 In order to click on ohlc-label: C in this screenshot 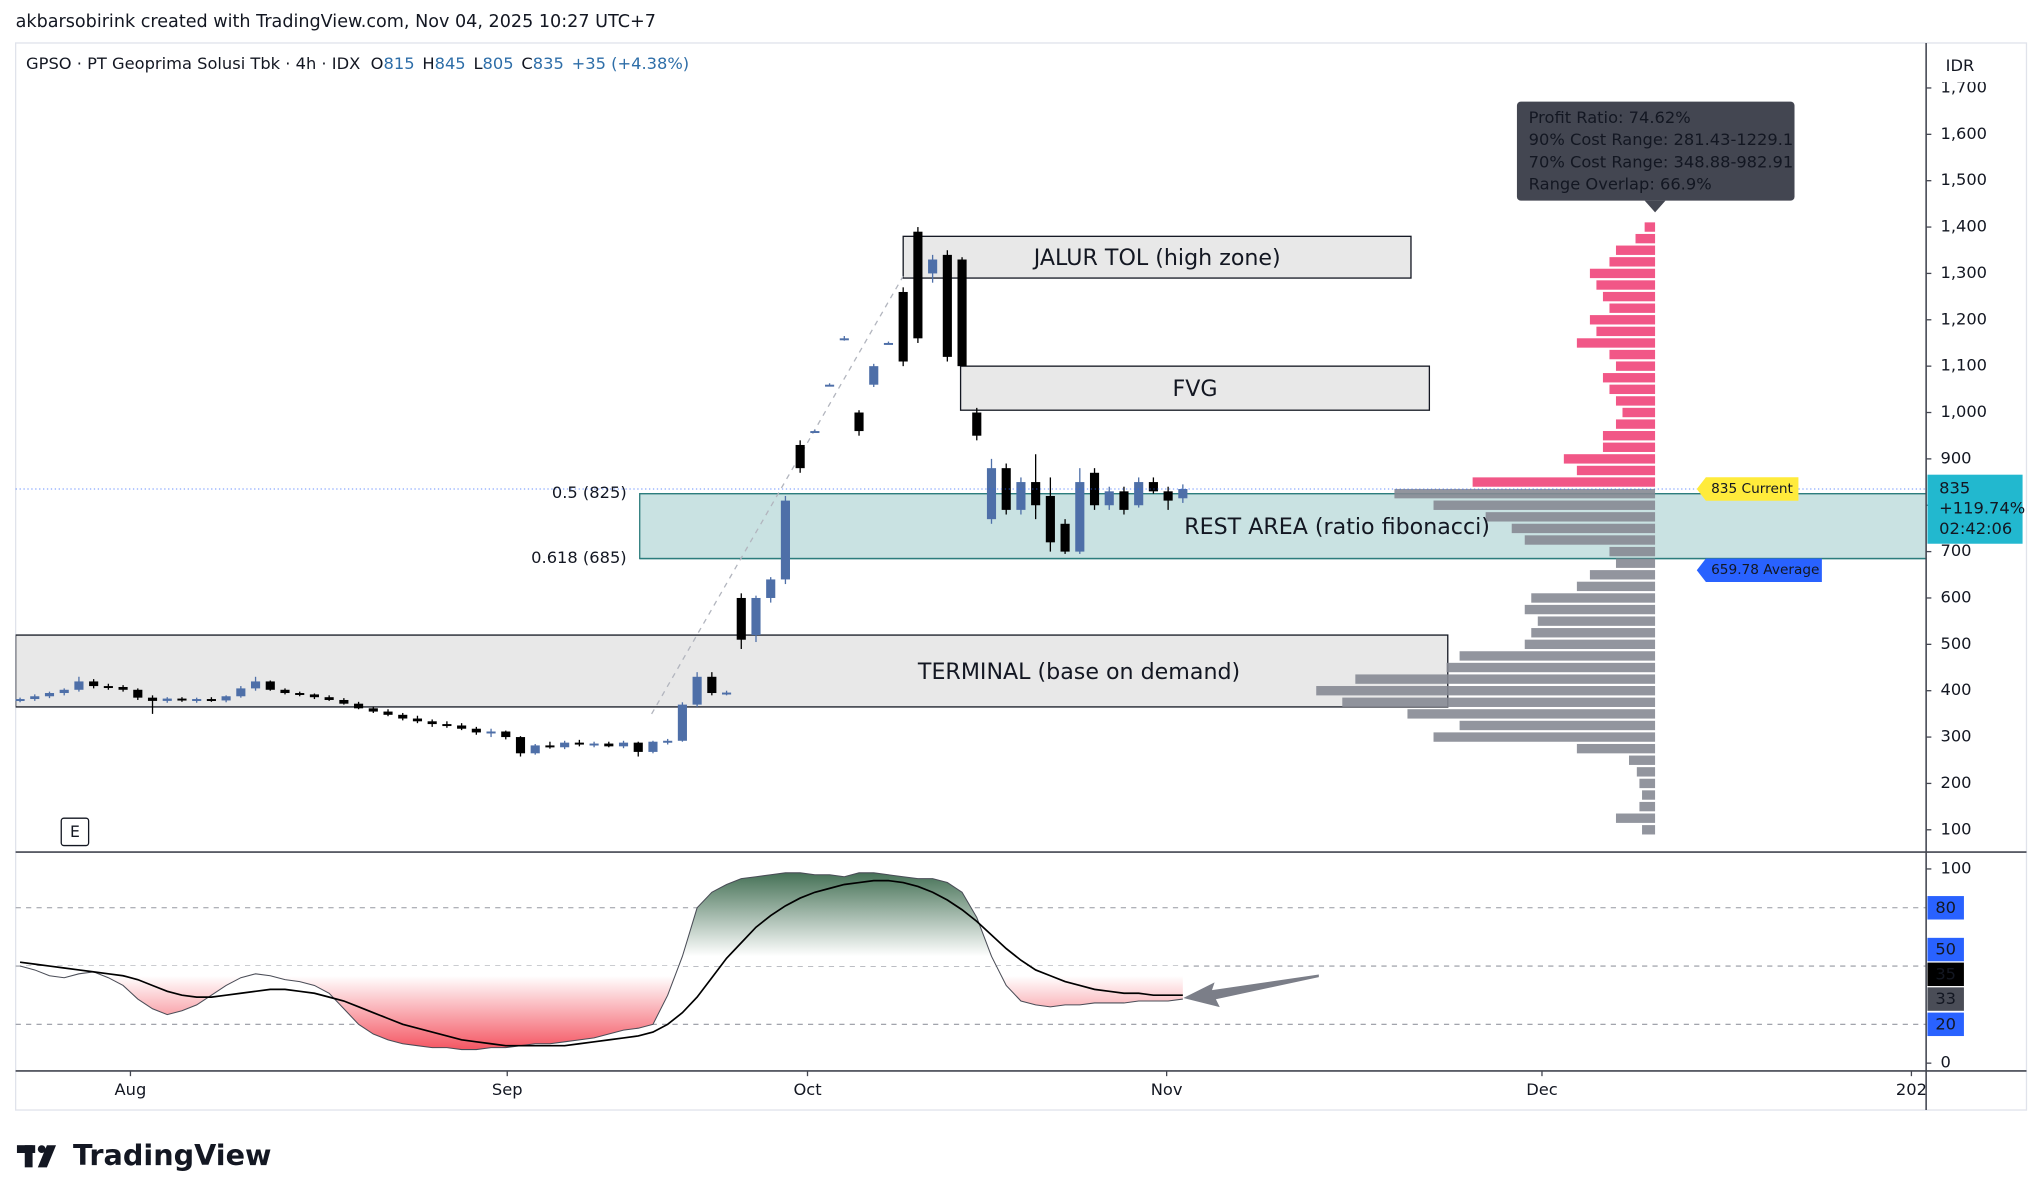, I will do `click(526, 62)`.